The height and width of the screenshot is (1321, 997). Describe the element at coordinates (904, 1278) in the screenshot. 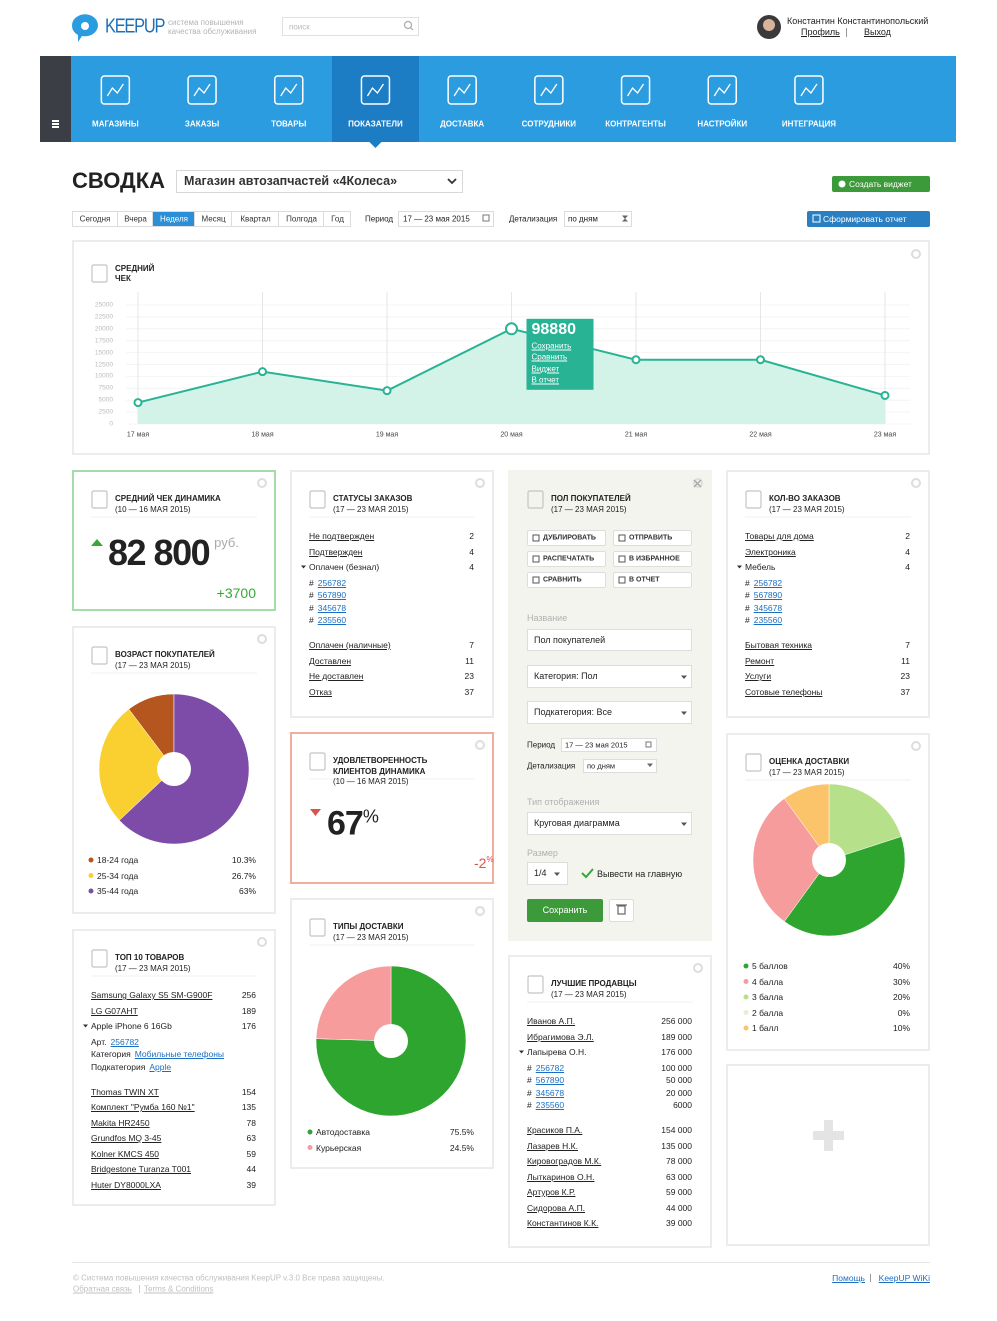

I see `footer-link: KeepUP WiKi` at that location.